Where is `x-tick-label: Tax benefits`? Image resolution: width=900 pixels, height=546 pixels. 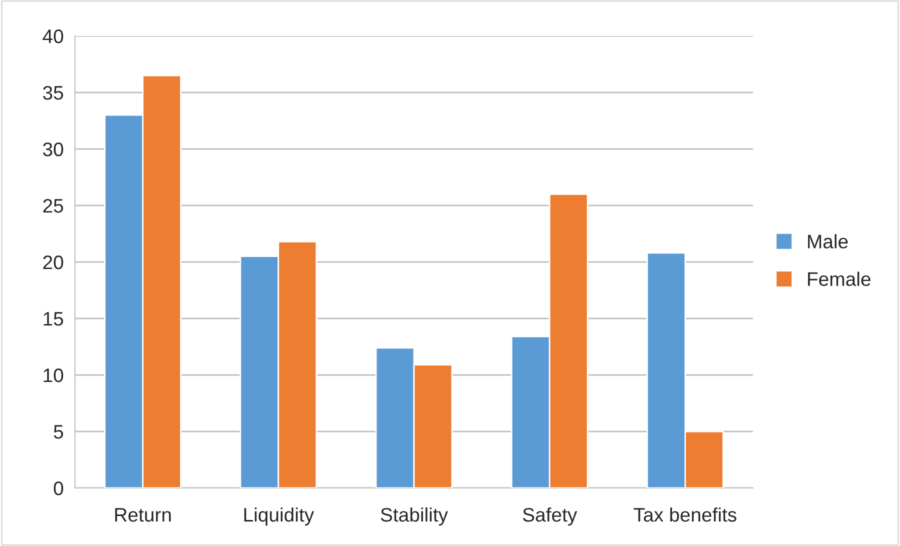
x-tick-label: Tax benefits is located at coordinates (685, 514).